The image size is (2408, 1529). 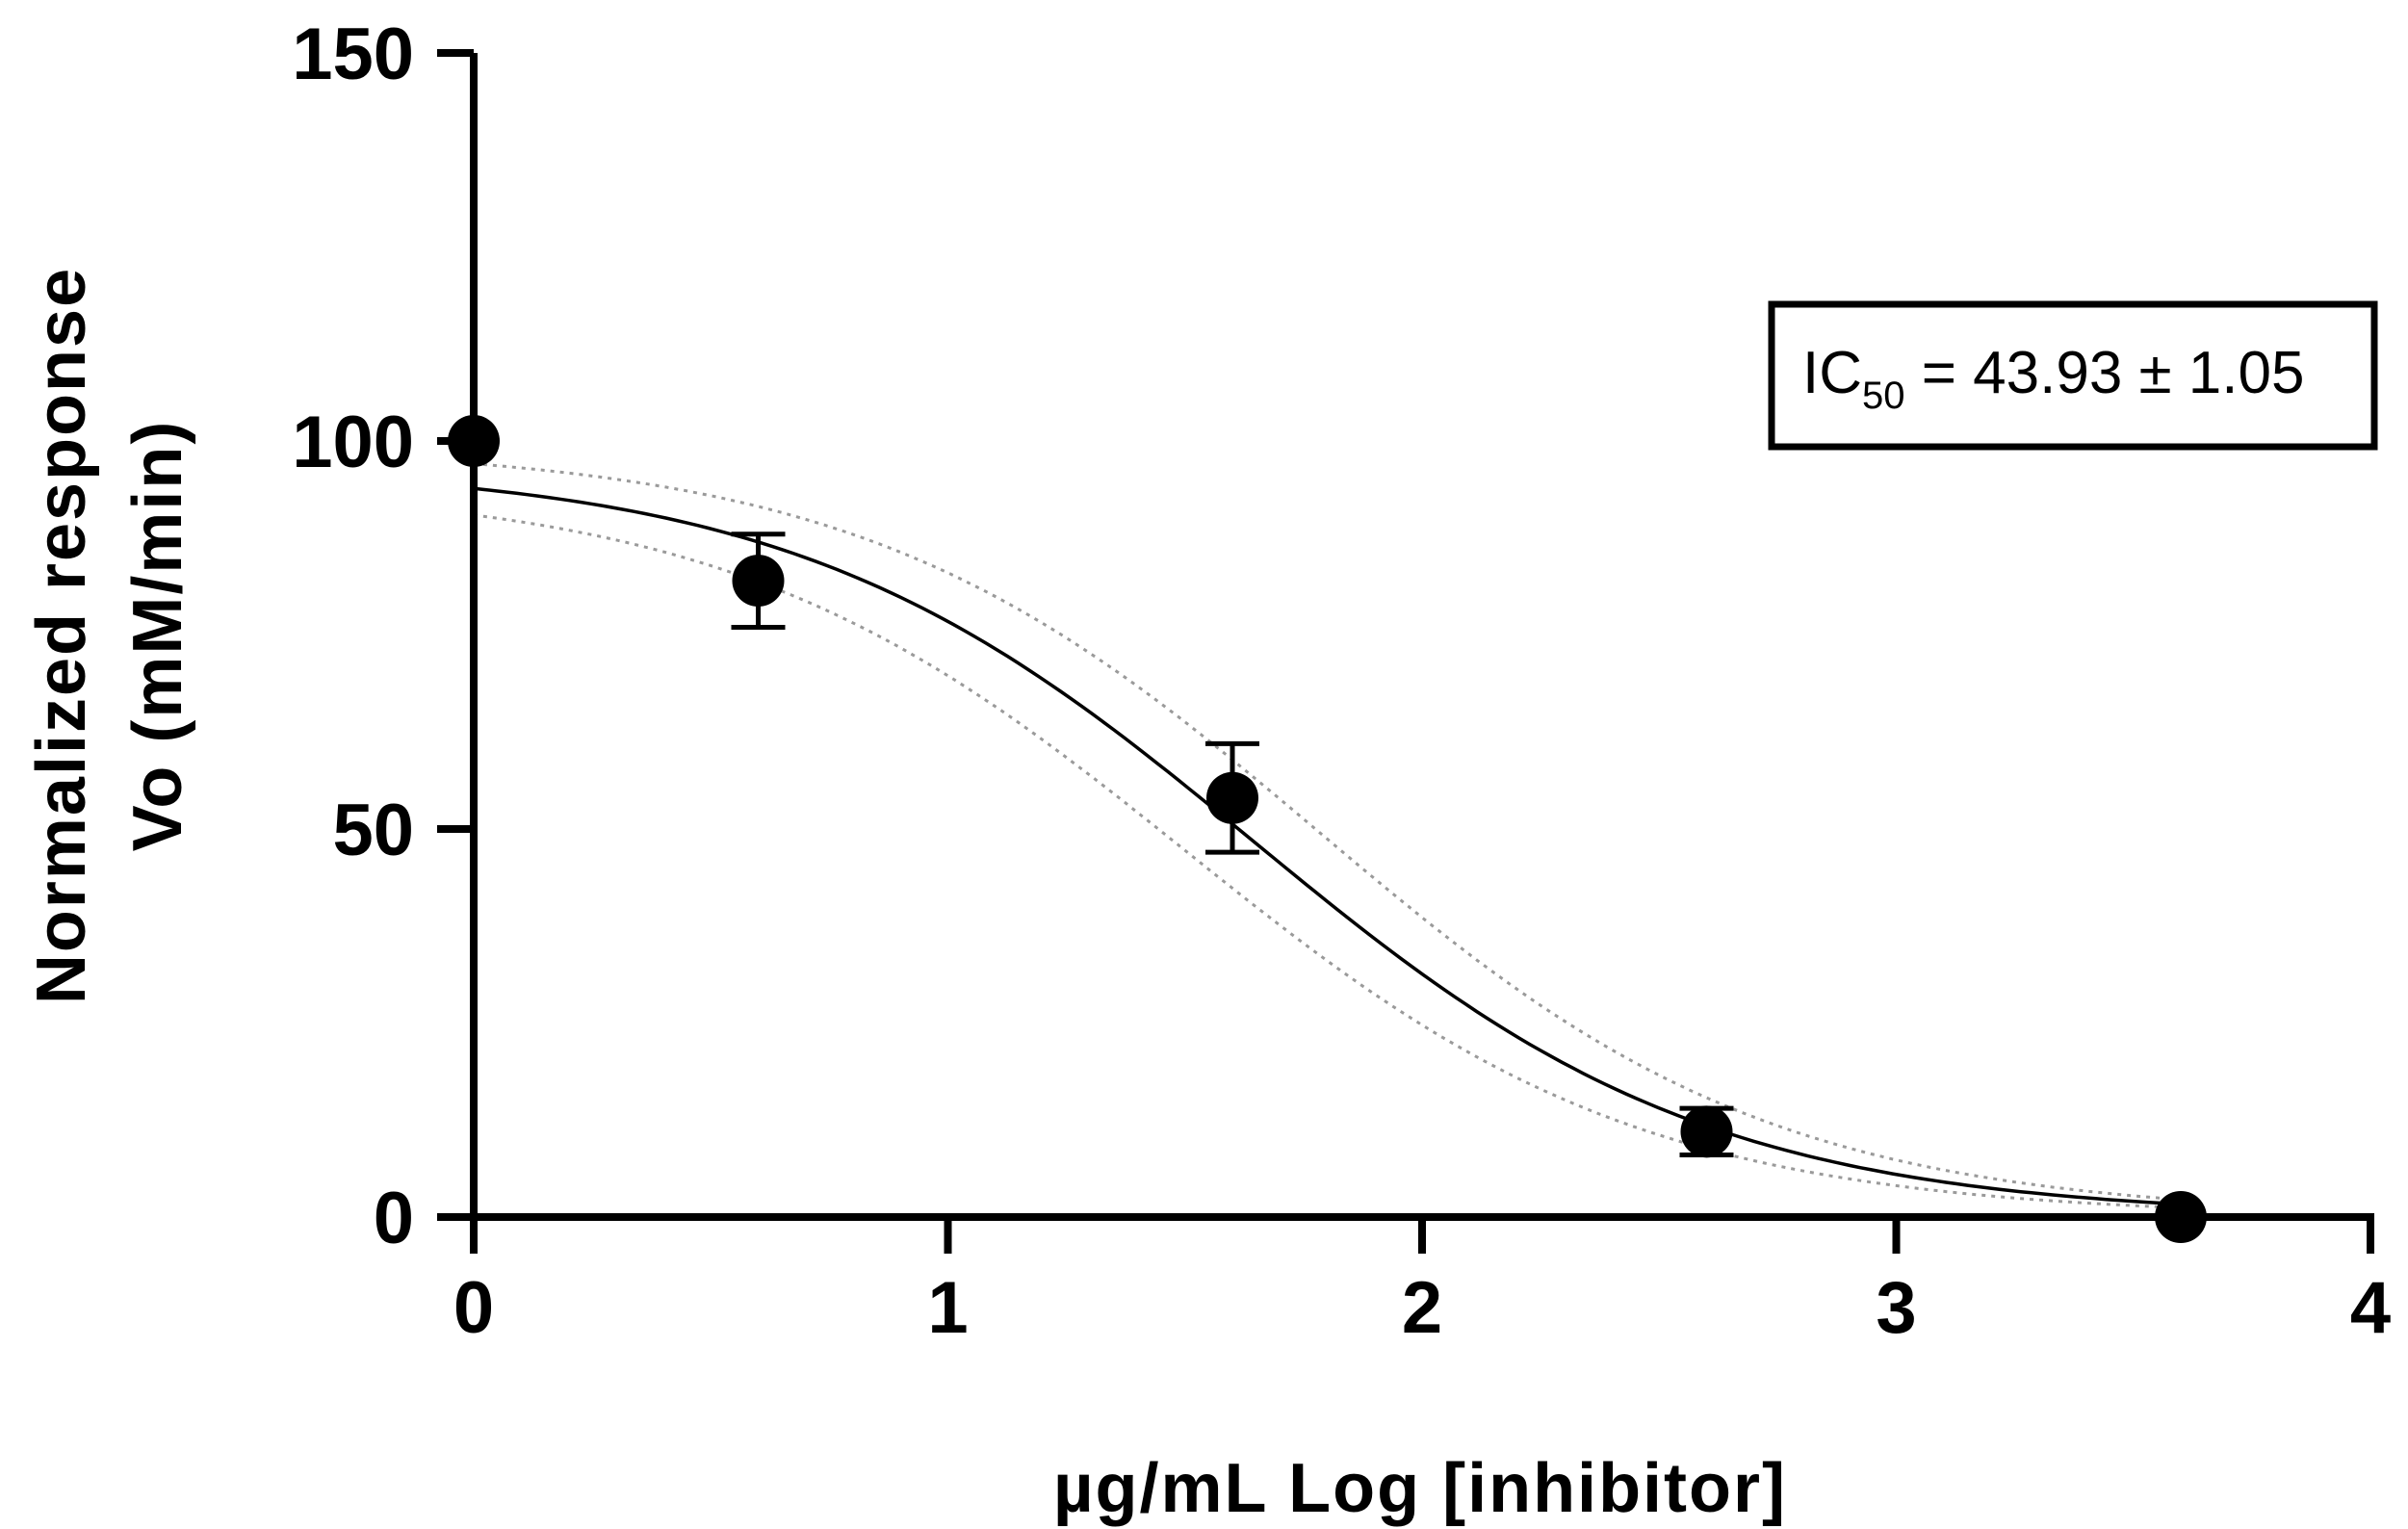 What do you see at coordinates (2371, 1308) in the screenshot?
I see `x-tick-label-4: 4` at bounding box center [2371, 1308].